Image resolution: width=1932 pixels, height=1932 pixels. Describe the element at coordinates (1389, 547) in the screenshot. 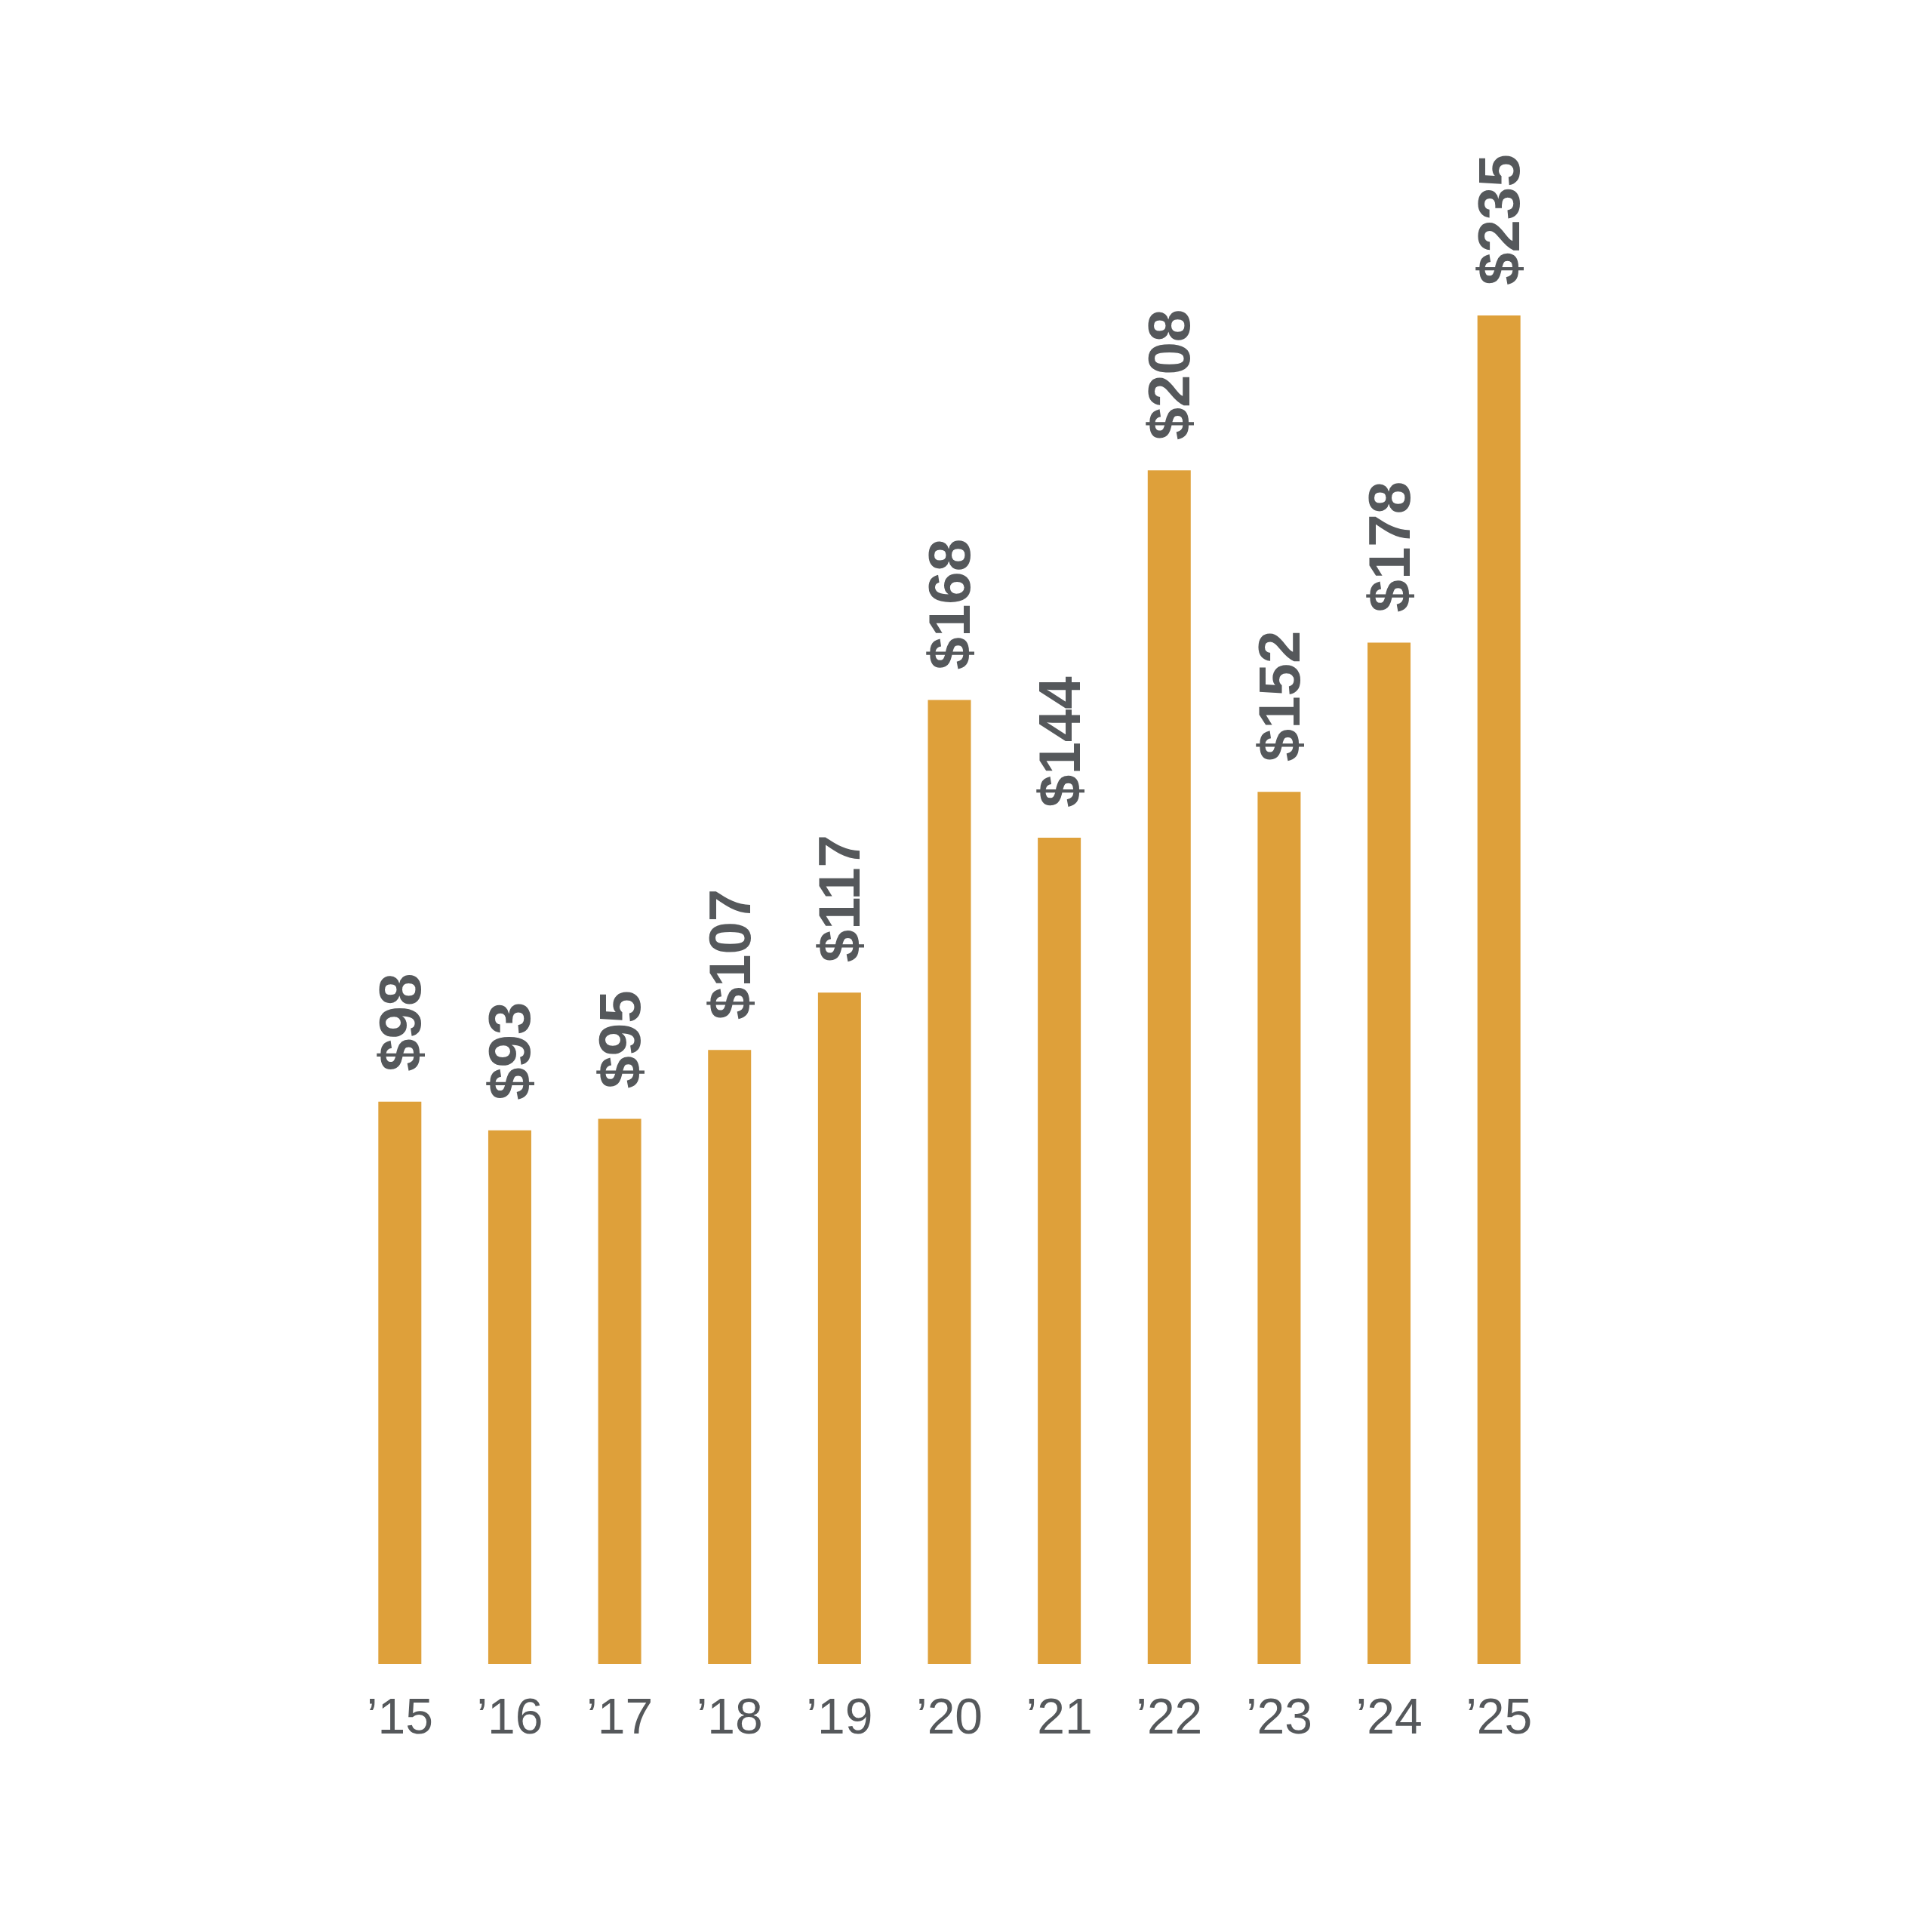

I see `data-label: $178` at that location.